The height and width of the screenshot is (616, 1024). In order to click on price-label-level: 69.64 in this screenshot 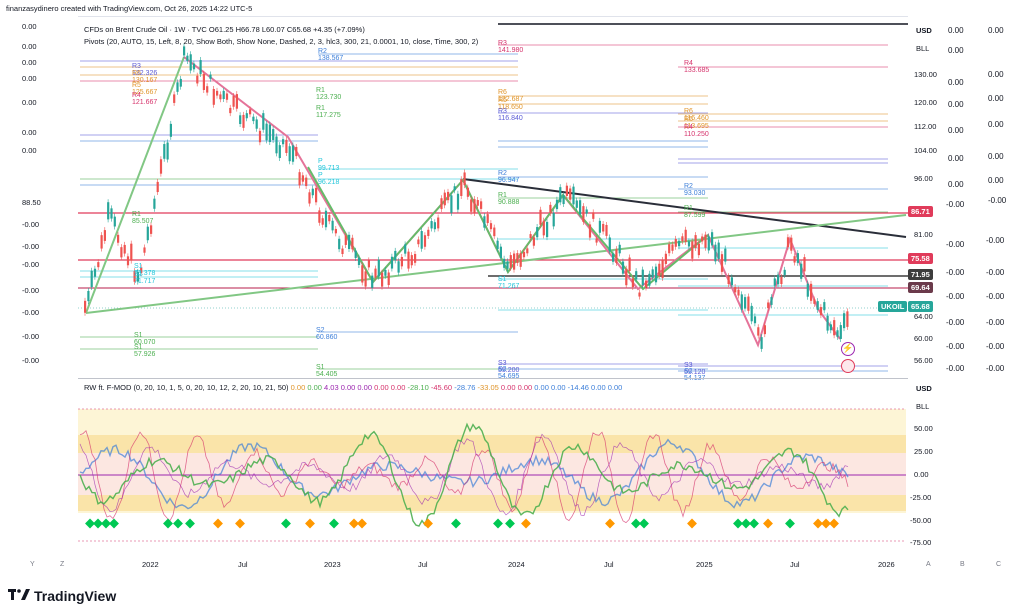, I will do `click(920, 287)`.